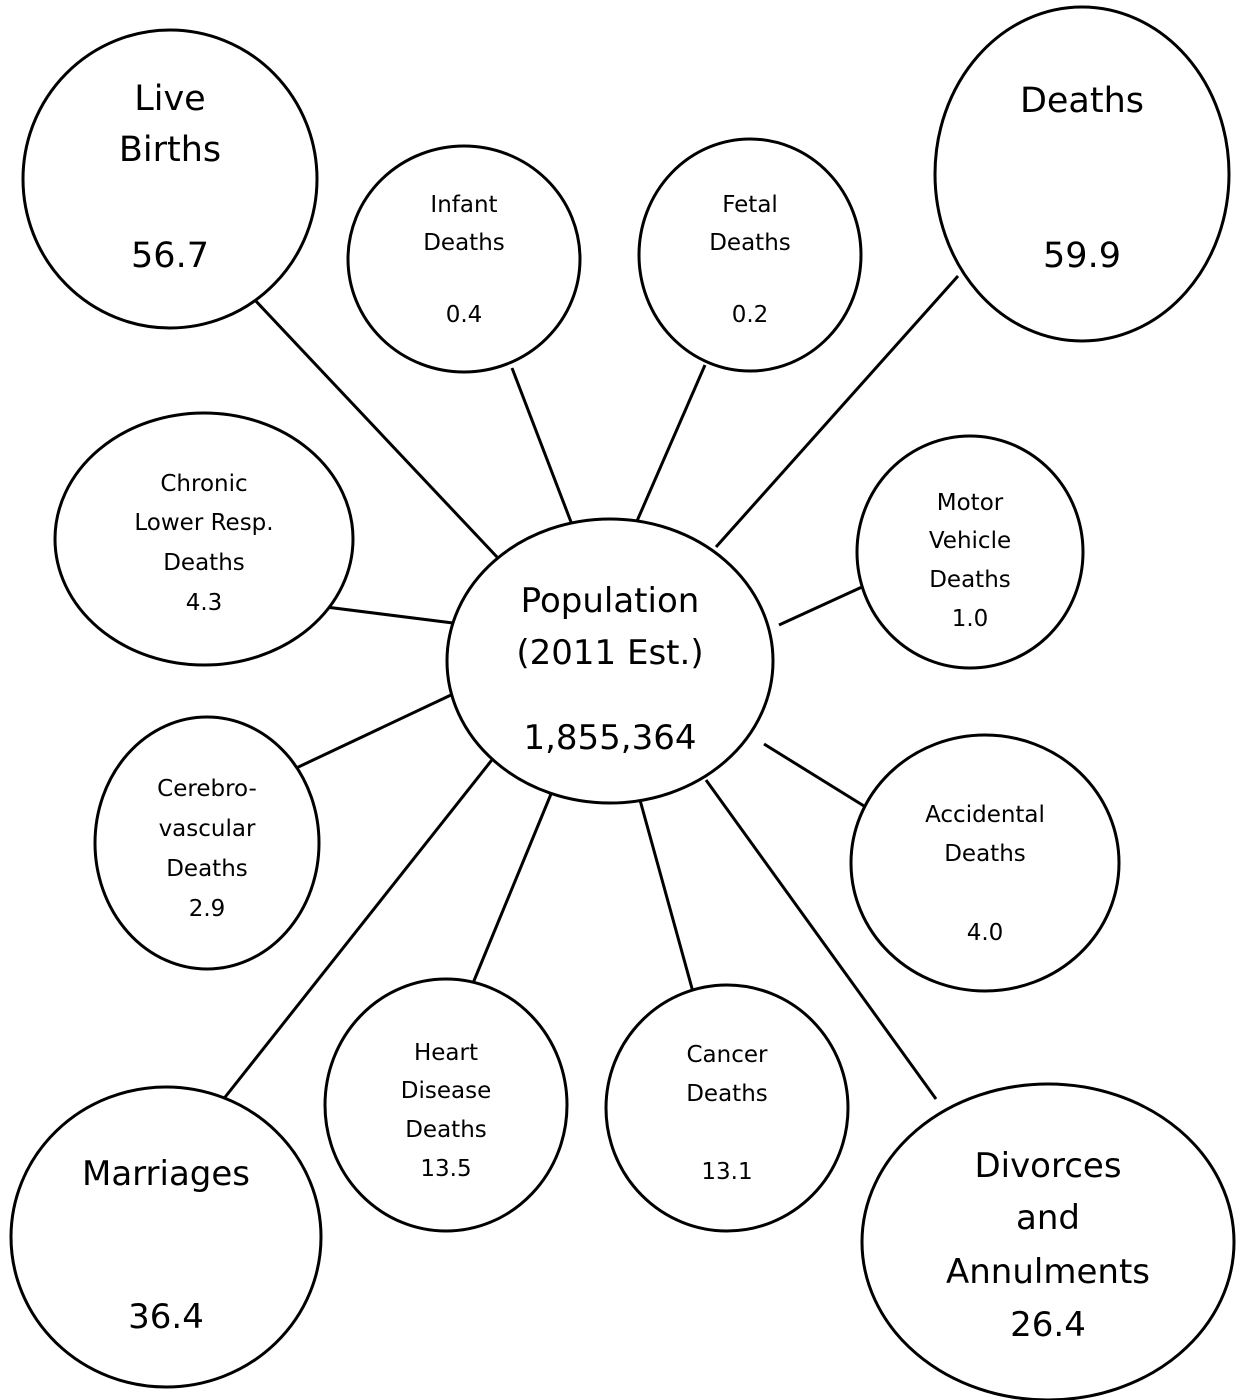  I want to click on cancer-label-line2: Deaths, so click(727, 1094).